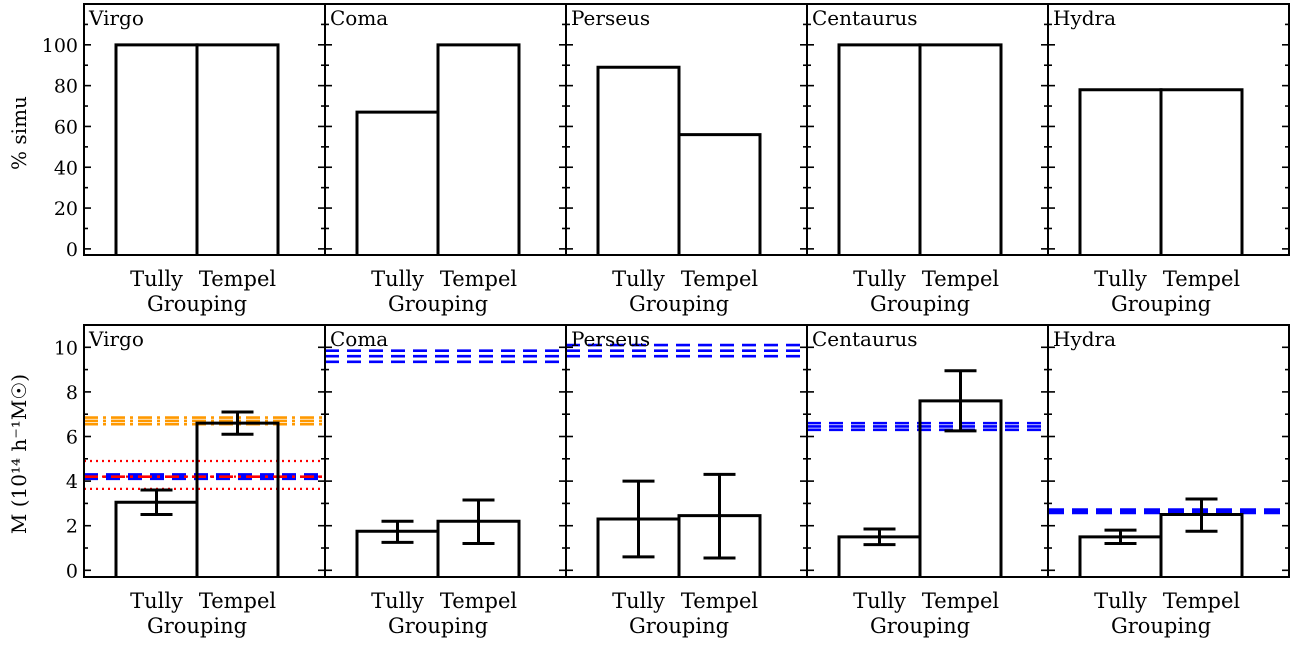  Describe the element at coordinates (66, 348) in the screenshot. I see `y-tick-label: 10` at that location.